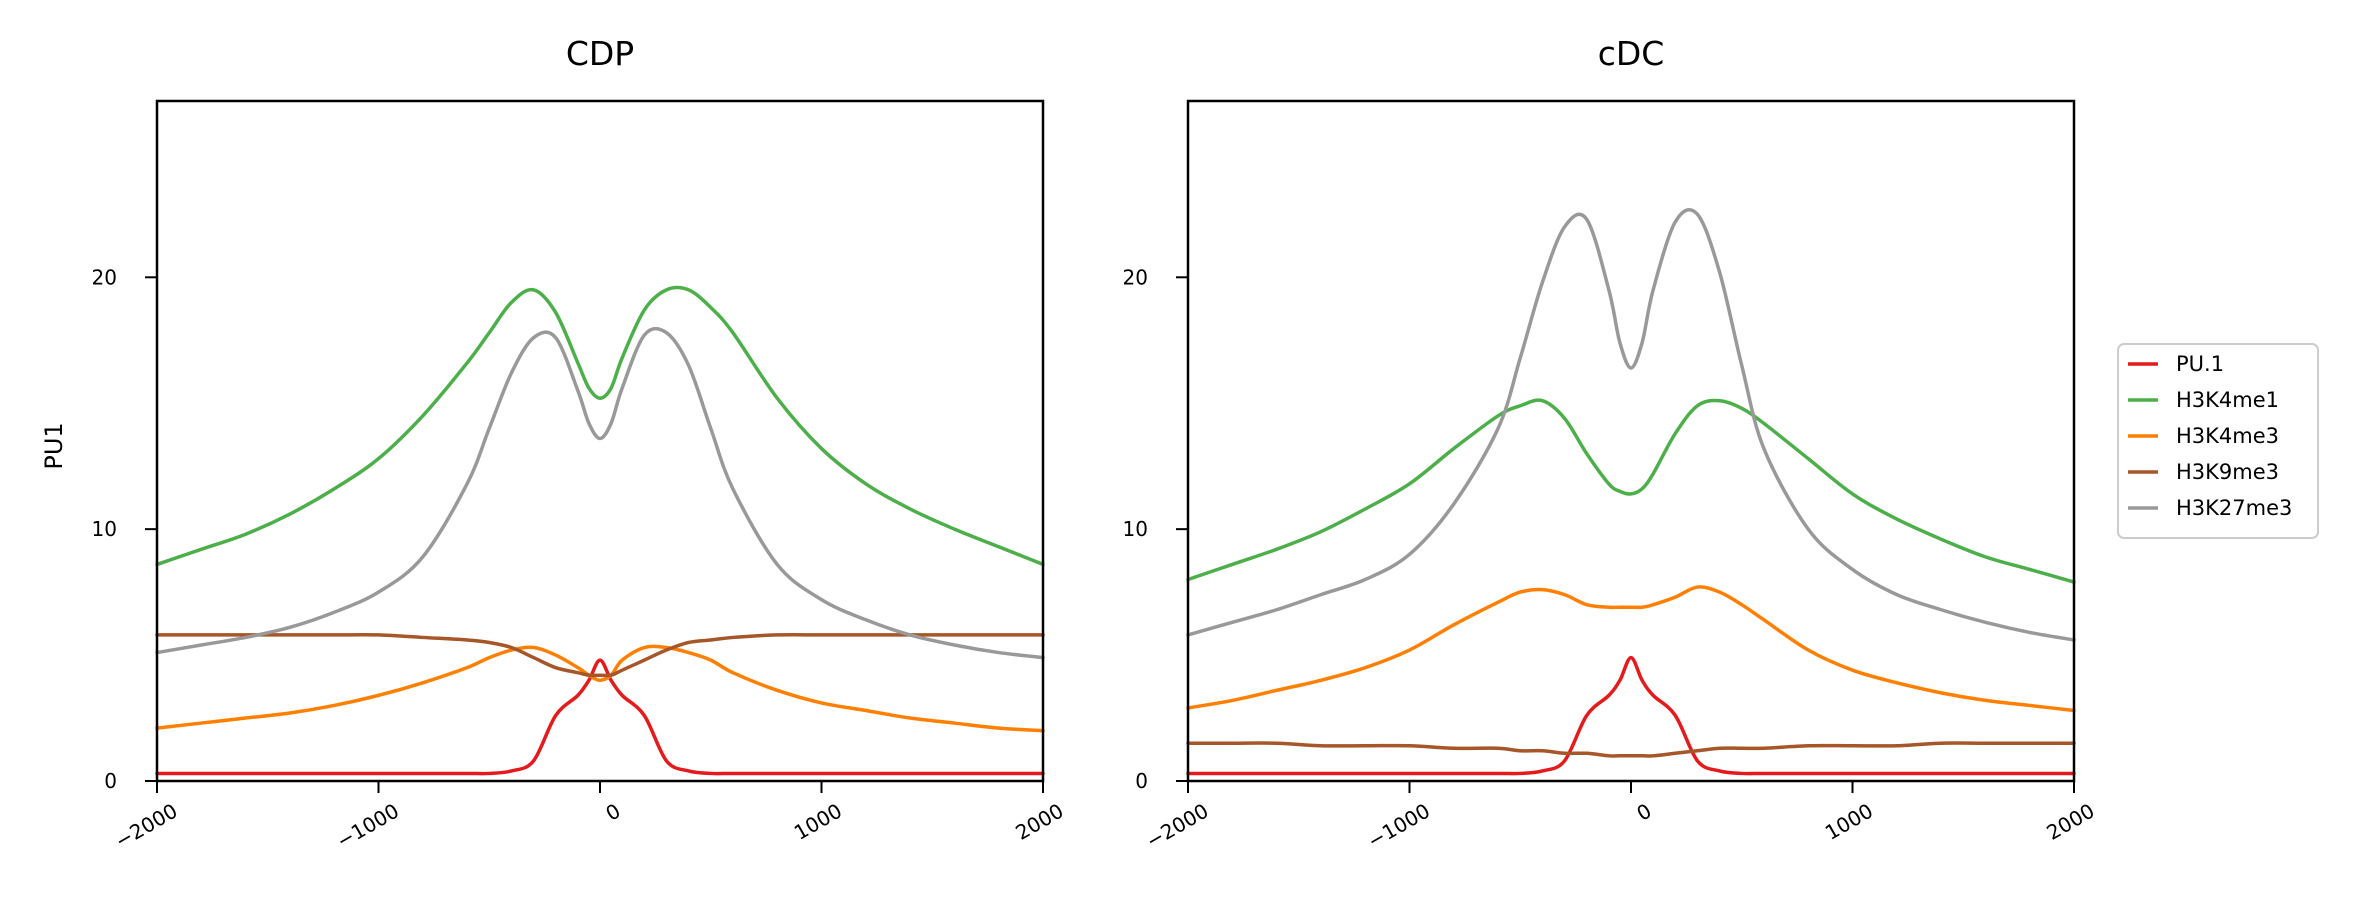 This screenshot has height=919, width=2364. Describe the element at coordinates (2227, 472) in the screenshot. I see `legend-label: H3K9me3` at that location.